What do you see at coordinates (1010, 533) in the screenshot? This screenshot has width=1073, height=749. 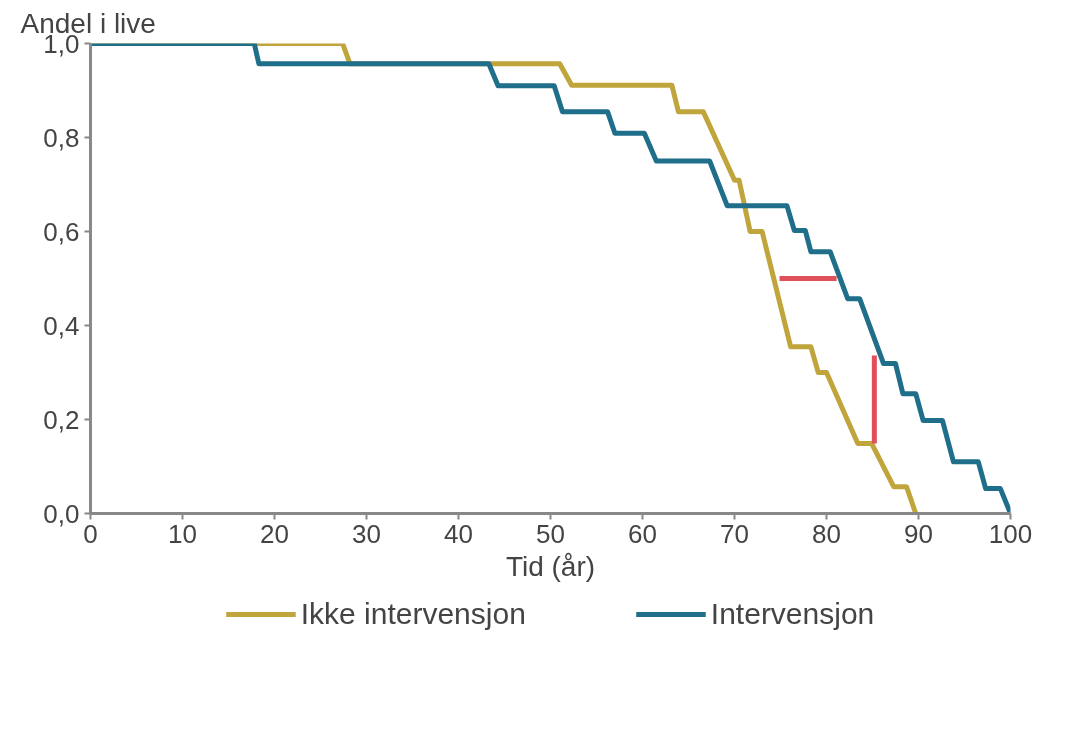 I see `x-tick-label: 100` at bounding box center [1010, 533].